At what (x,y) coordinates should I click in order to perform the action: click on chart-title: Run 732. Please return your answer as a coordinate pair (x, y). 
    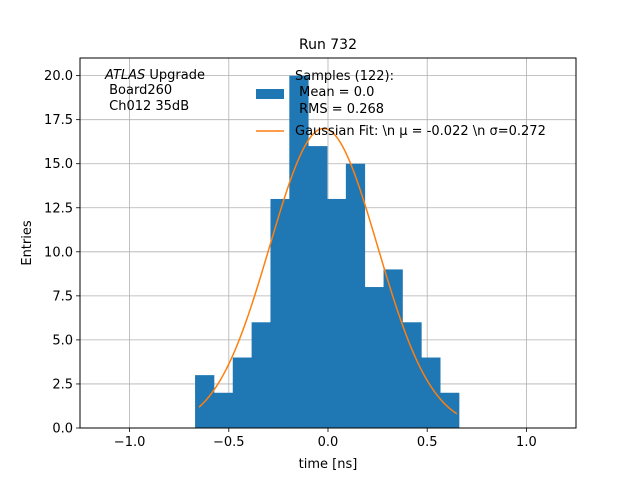
    Looking at the image, I should click on (328, 45).